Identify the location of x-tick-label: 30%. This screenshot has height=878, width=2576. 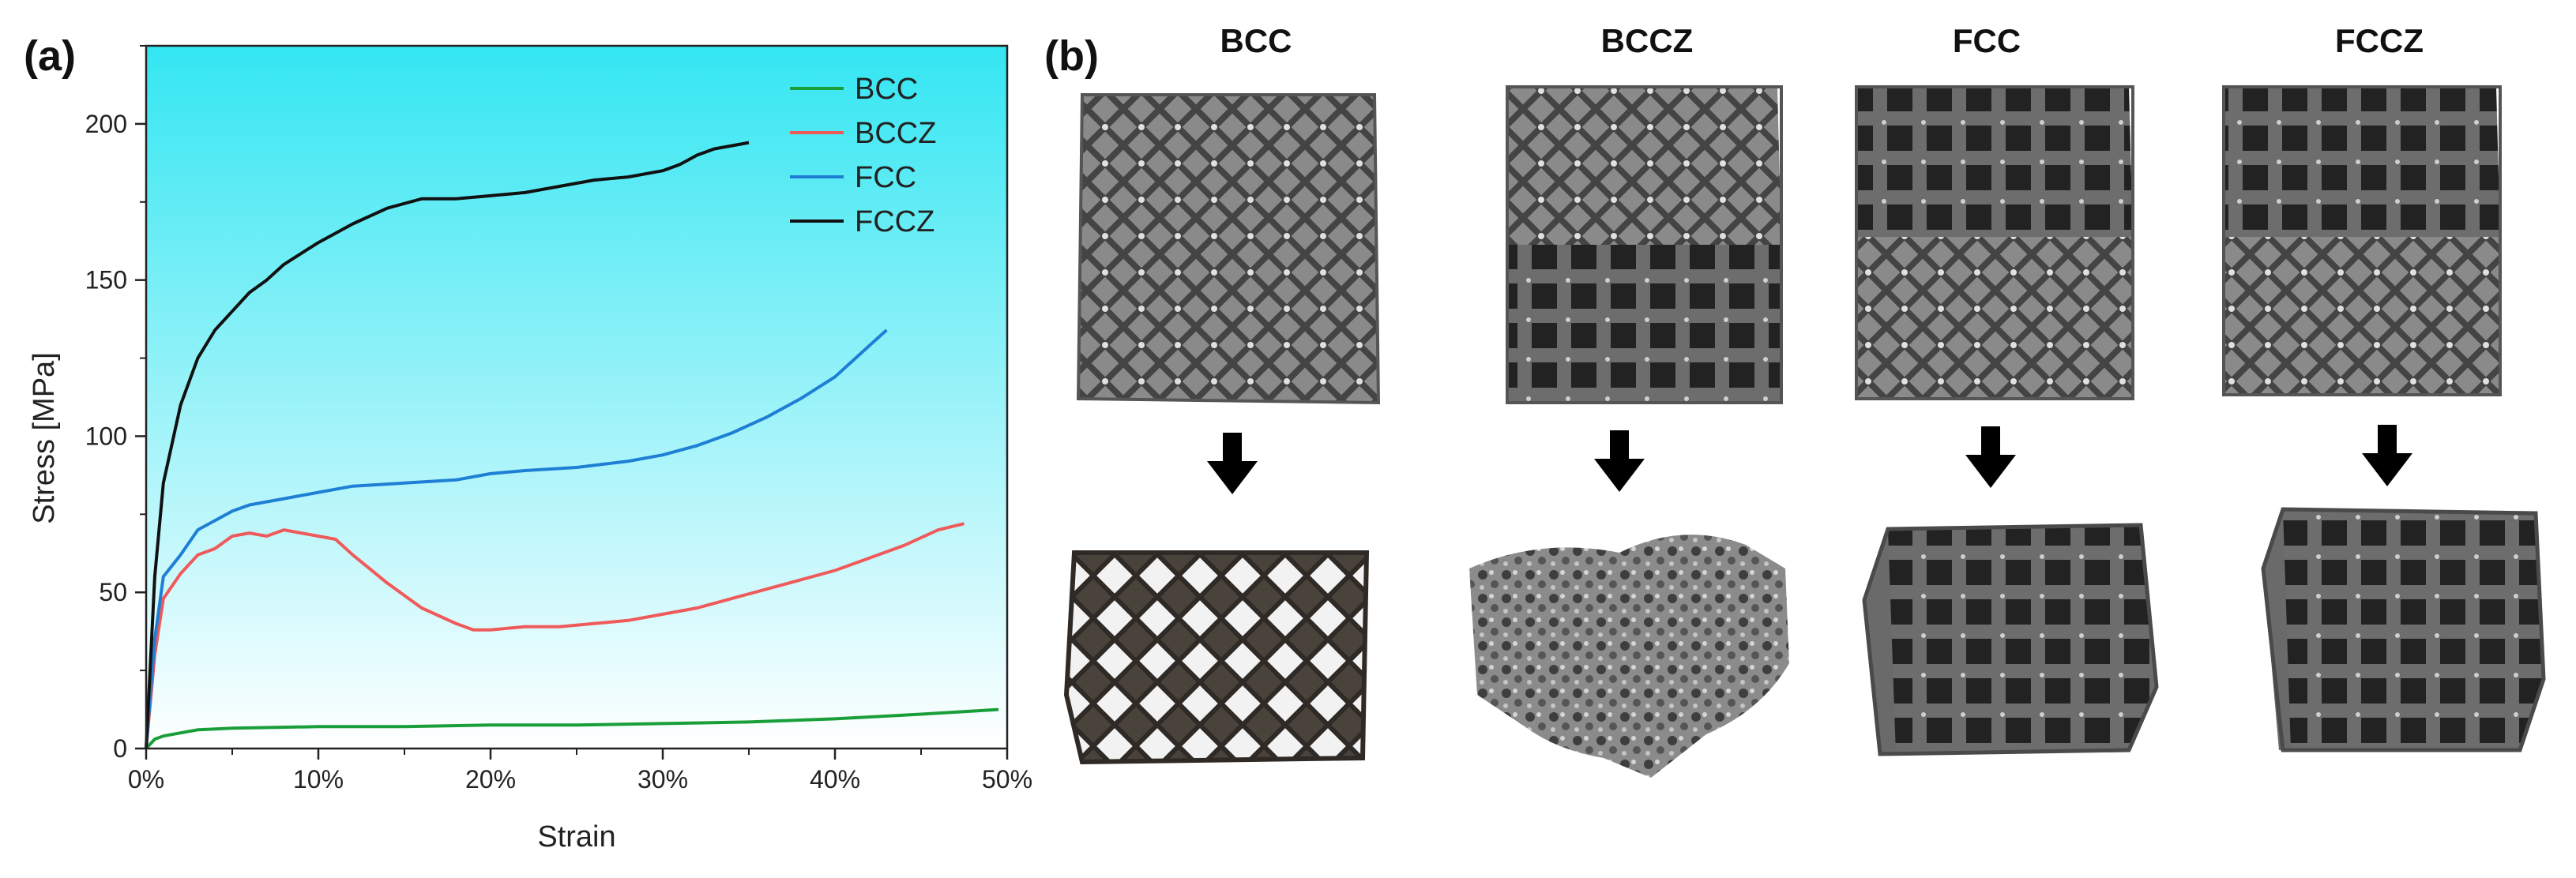
(663, 779).